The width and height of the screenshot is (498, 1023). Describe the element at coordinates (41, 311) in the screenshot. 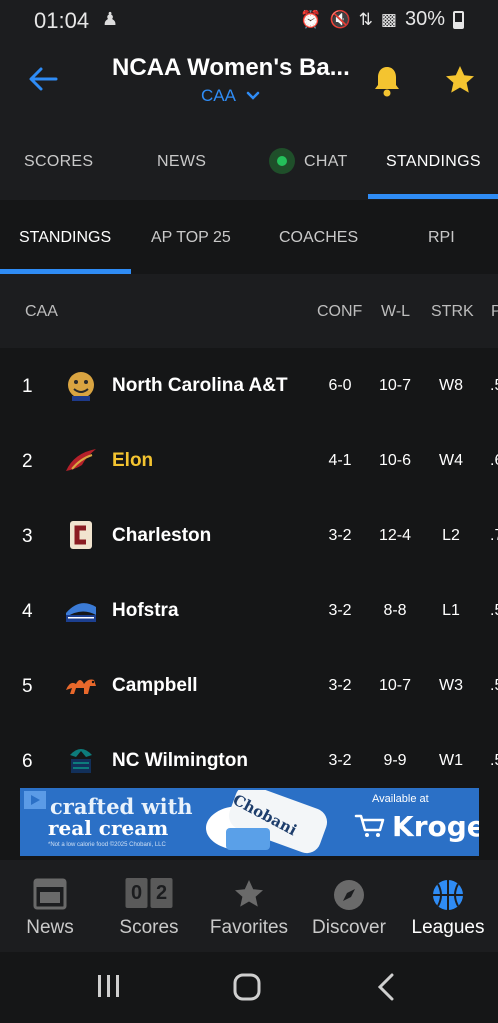

I see `group-label: CAA` at that location.